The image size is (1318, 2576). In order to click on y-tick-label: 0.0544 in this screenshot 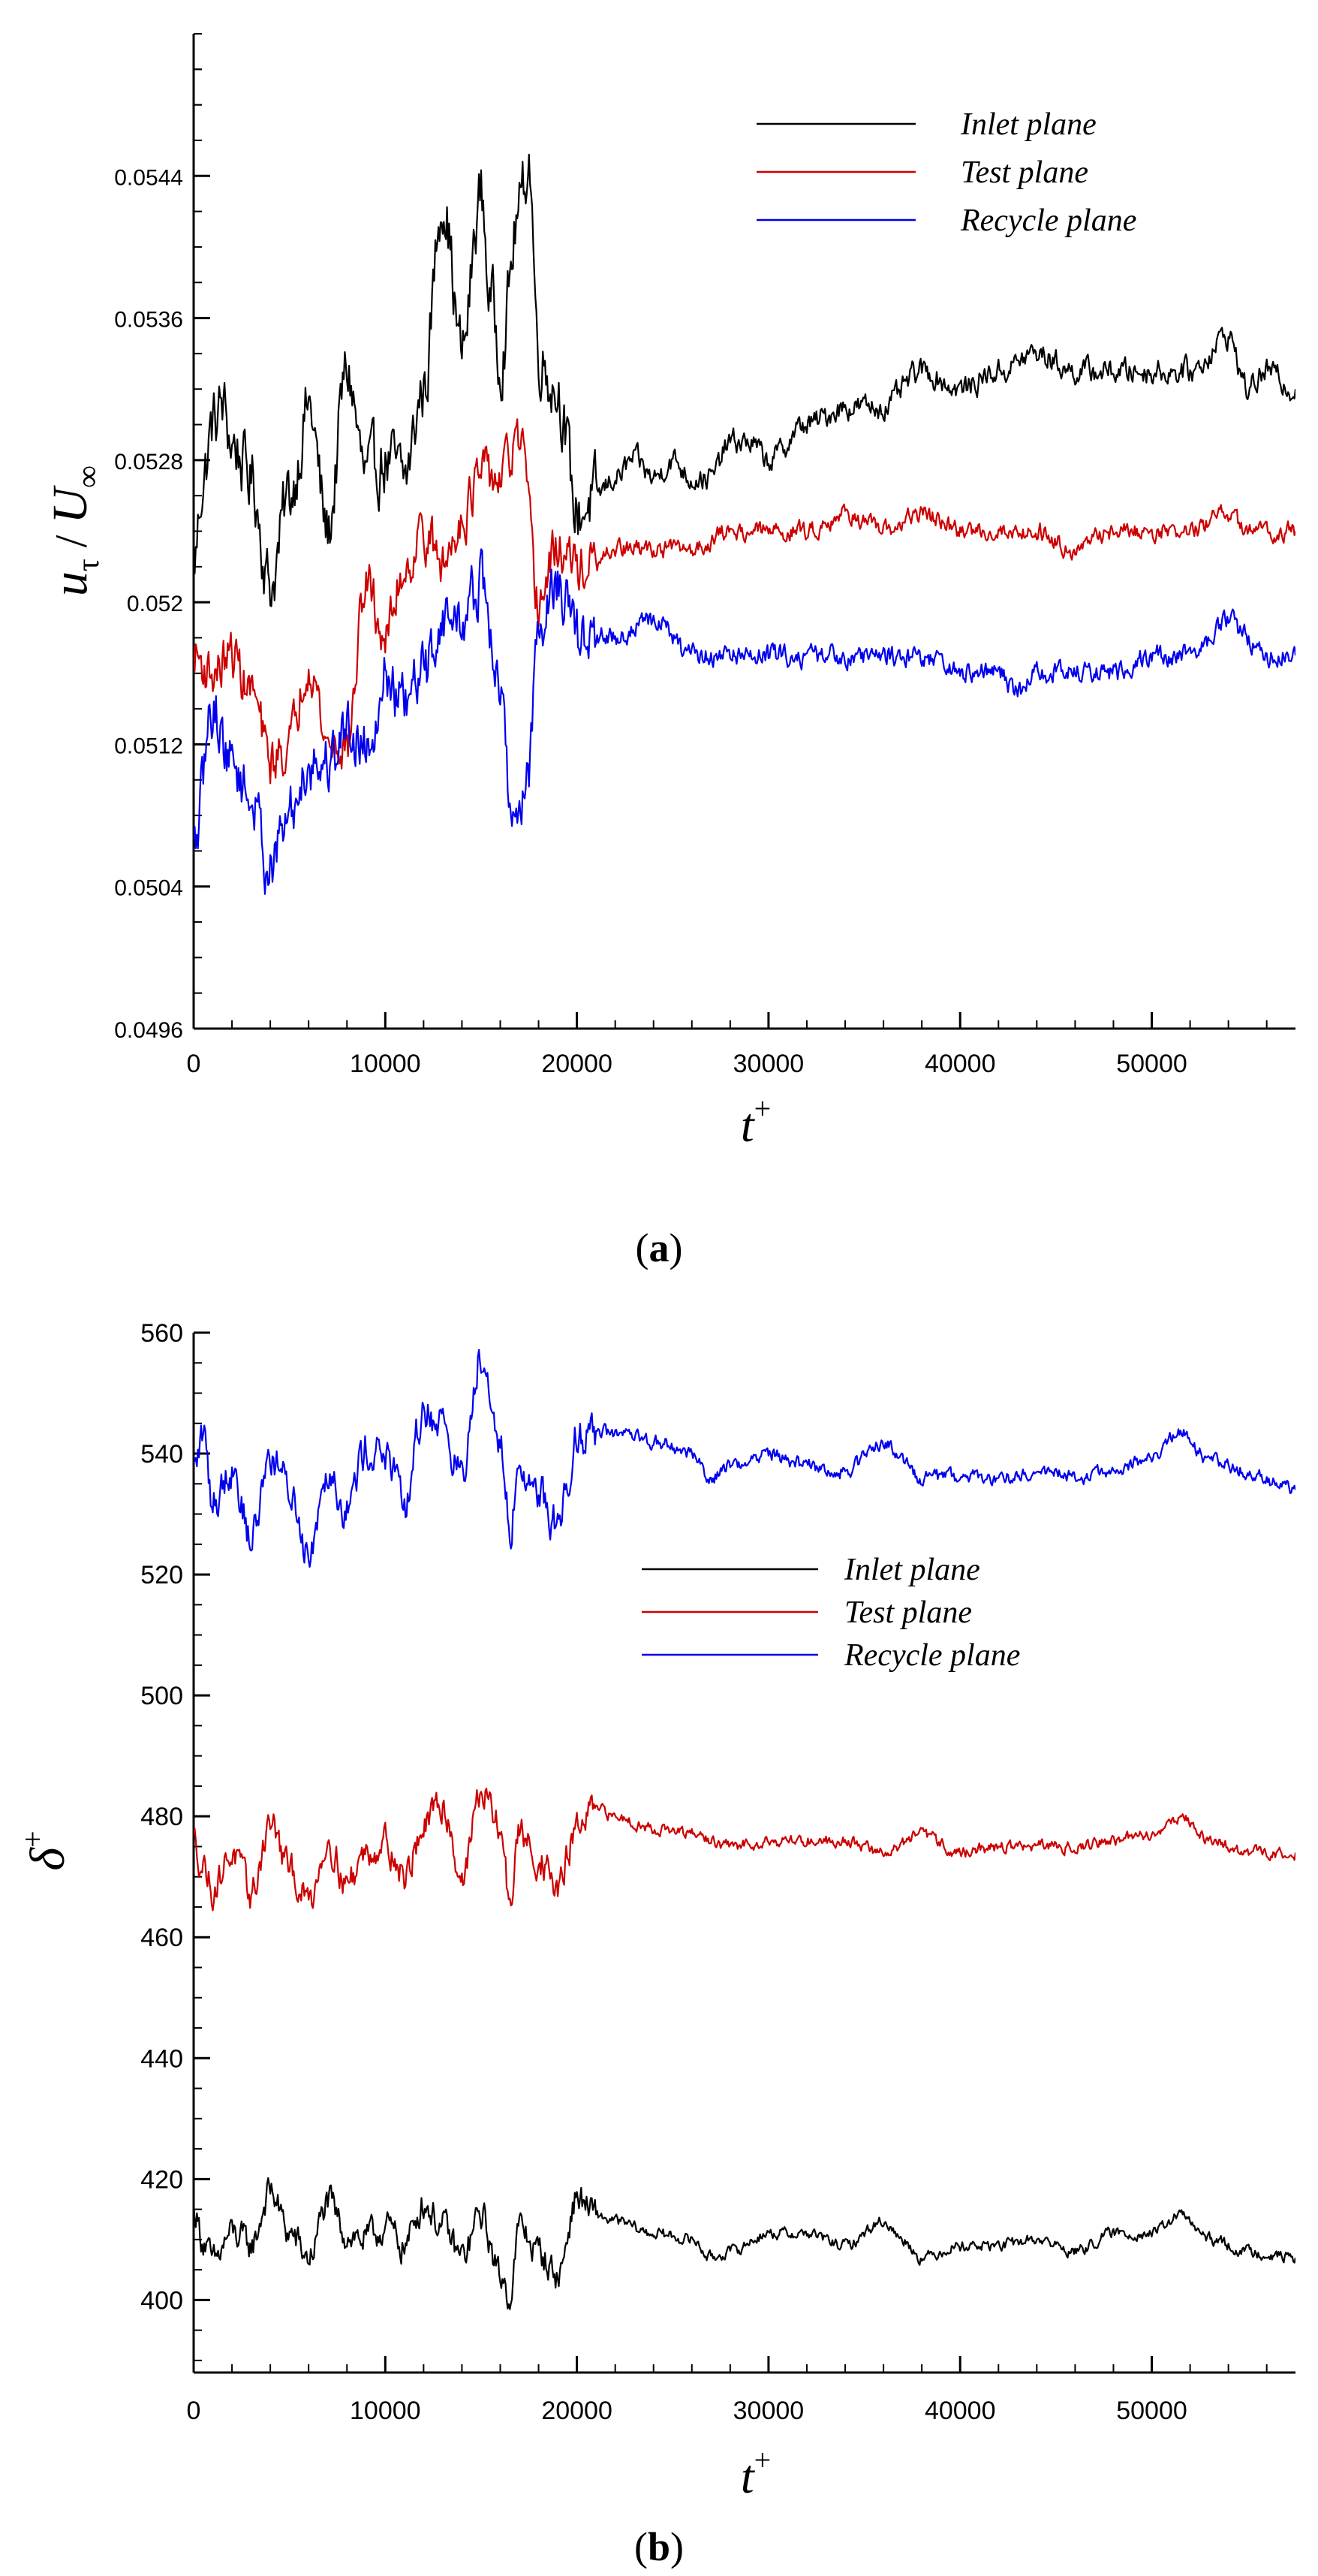, I will do `click(148, 177)`.